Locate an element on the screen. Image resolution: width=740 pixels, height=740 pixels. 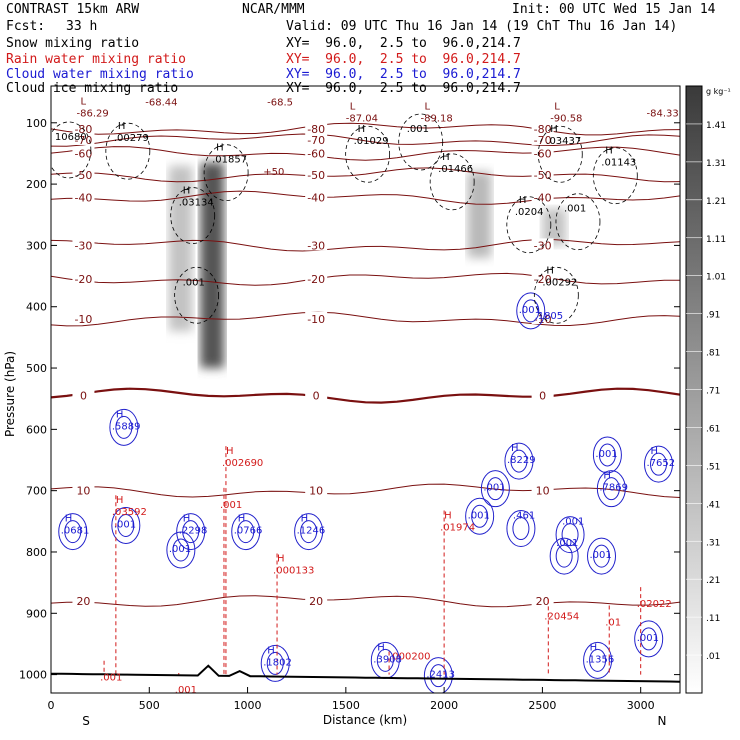
isotherm-label: -40 is located at coordinates (316, 198).